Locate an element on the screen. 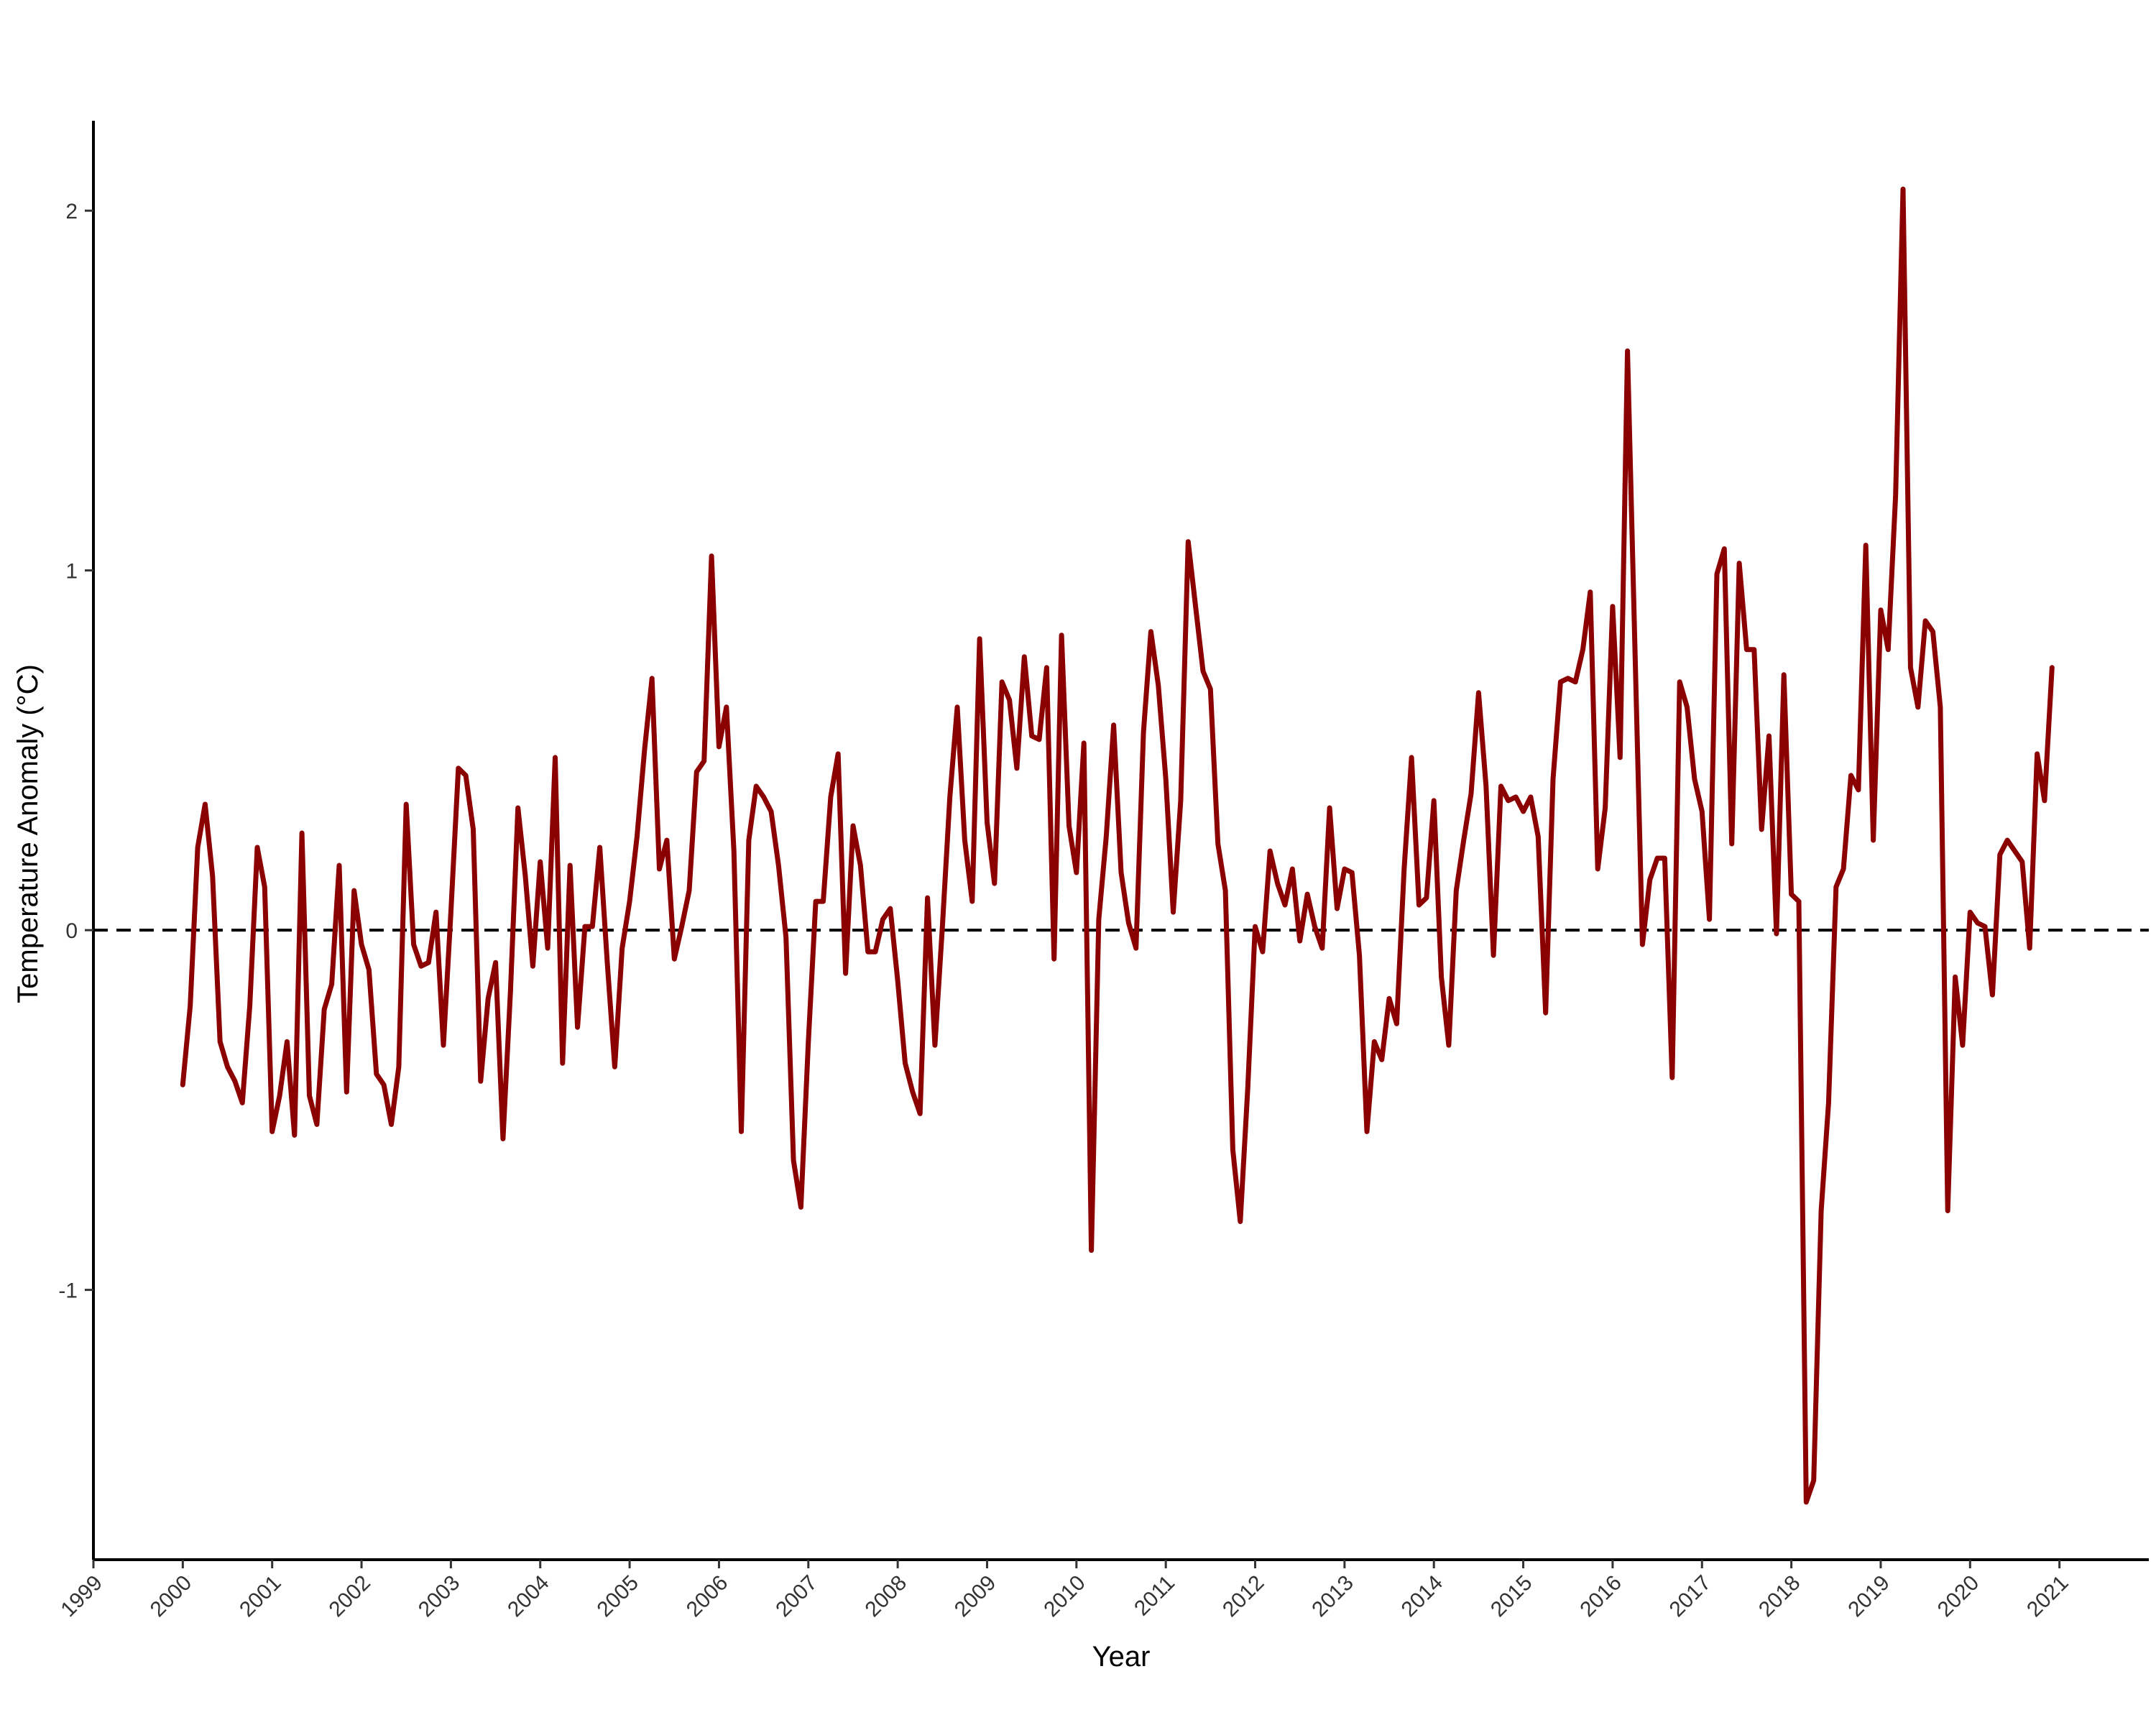 This screenshot has height=1725, width=2156. x-tick-label: 2018 is located at coordinates (1779, 1596).